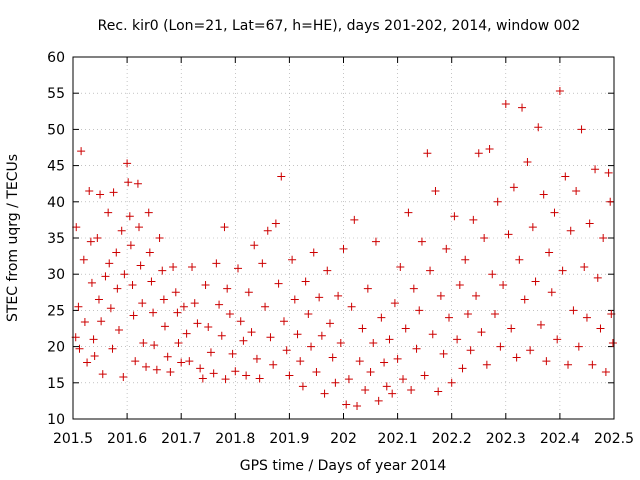  I want to click on x-tick-label: 201.6, so click(127, 439).